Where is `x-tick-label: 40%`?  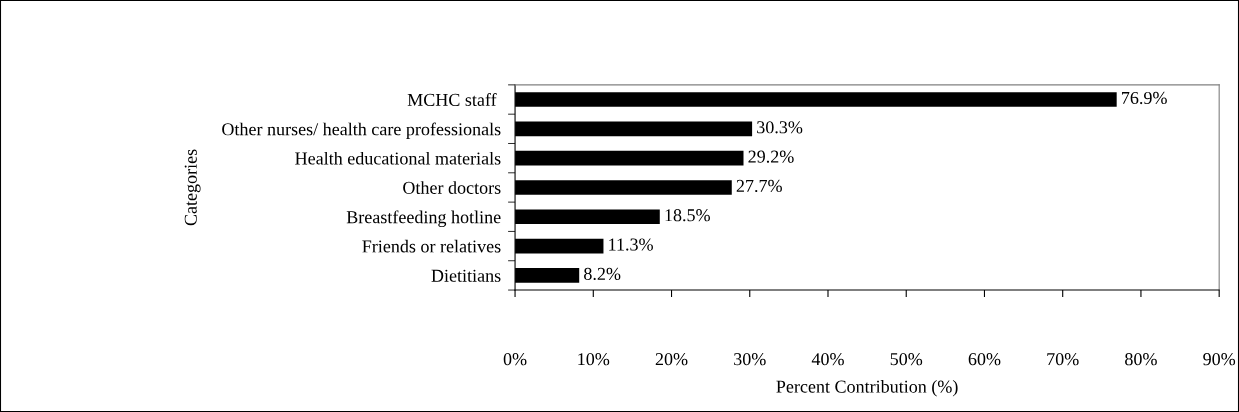 x-tick-label: 40% is located at coordinates (827, 359).